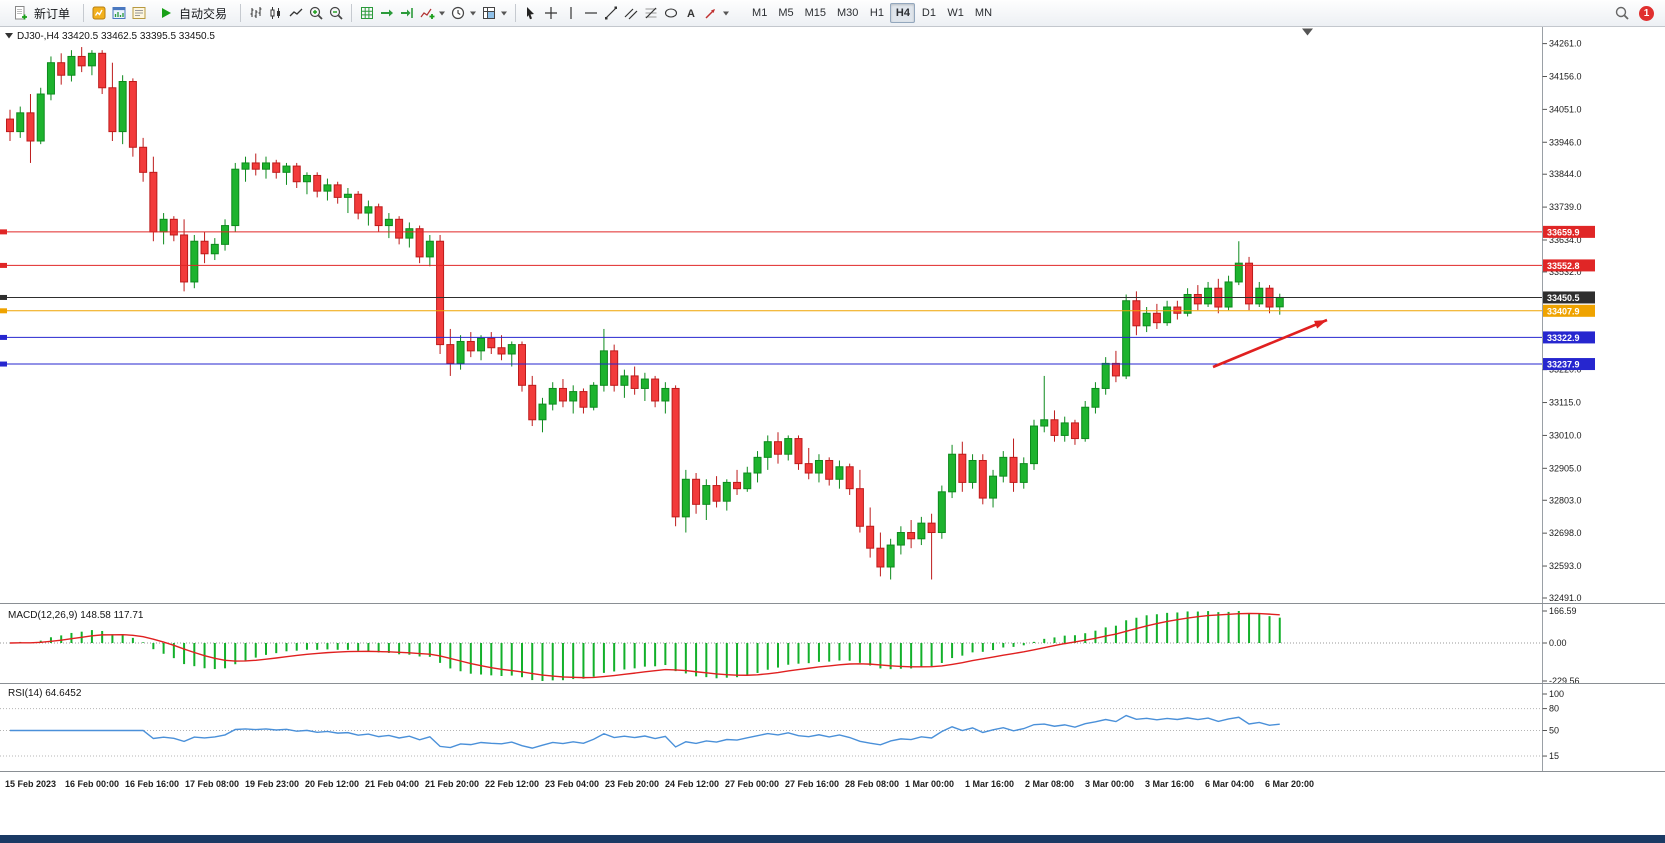 Image resolution: width=1665 pixels, height=843 pixels. Describe the element at coordinates (571, 13) in the screenshot. I see `vertical-line-tool-icon` at that location.